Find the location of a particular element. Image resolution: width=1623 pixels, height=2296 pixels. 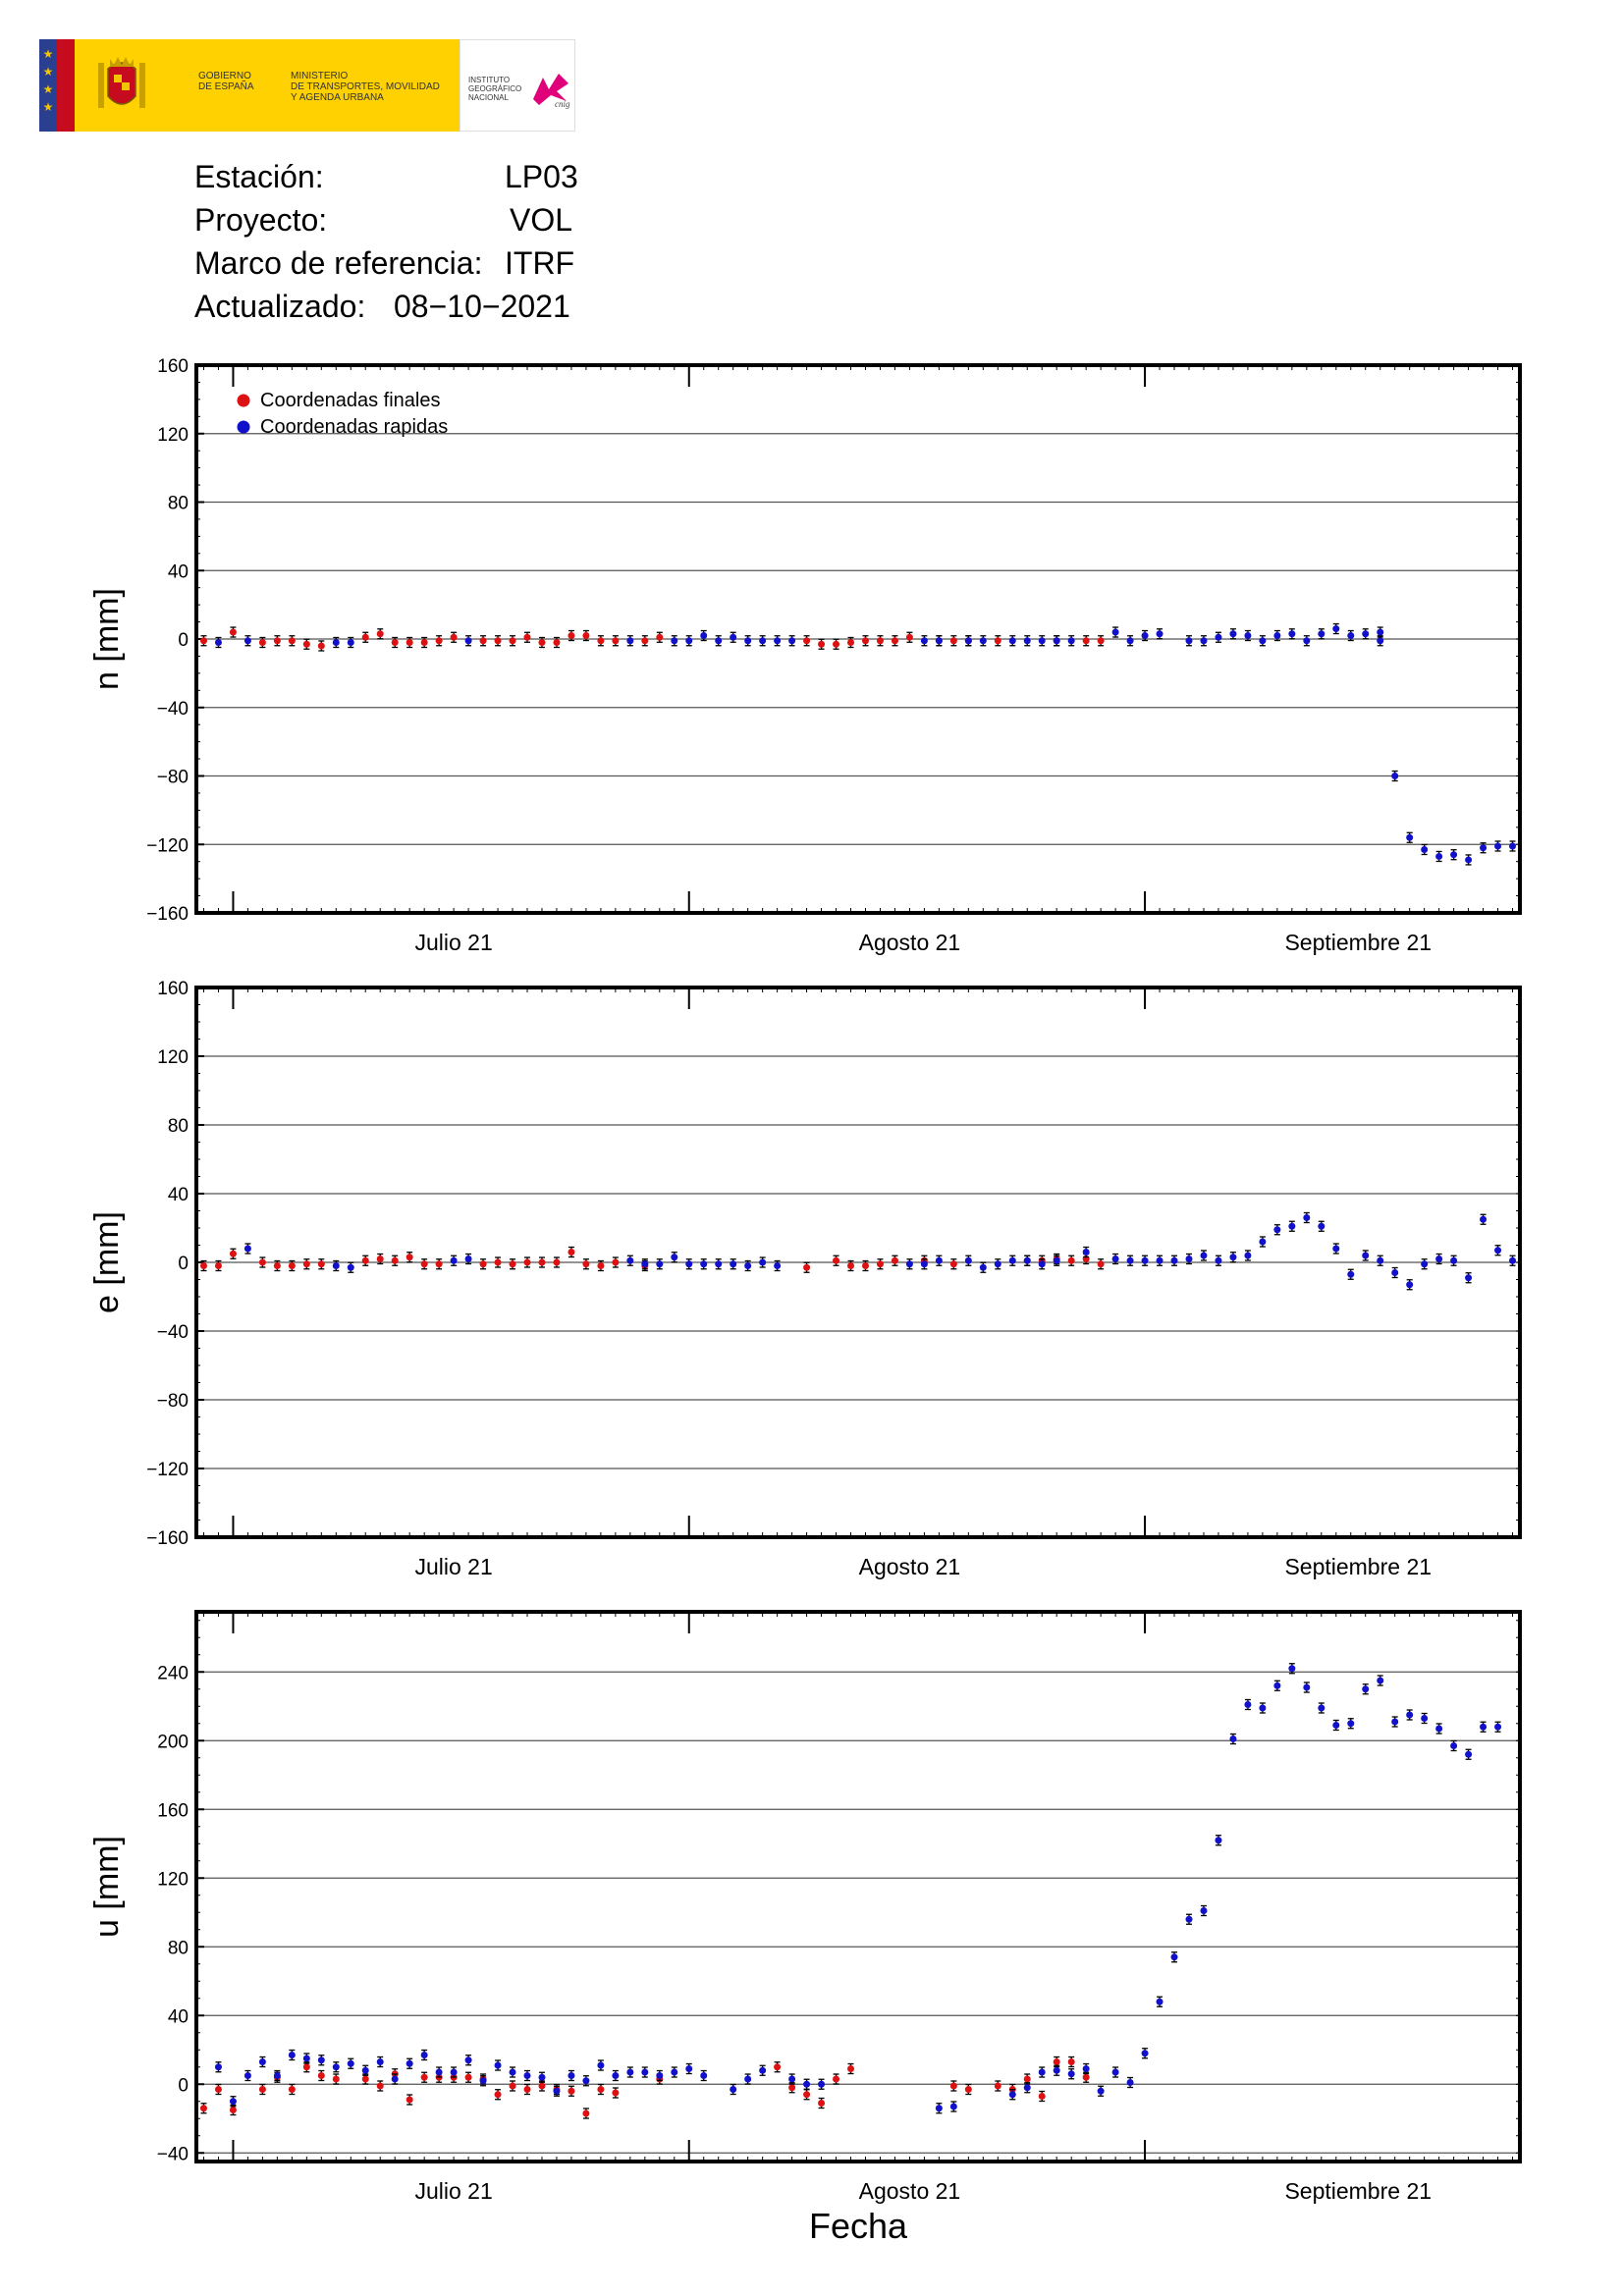

legend-label: Coordenadas rapidas is located at coordinates (354, 427).